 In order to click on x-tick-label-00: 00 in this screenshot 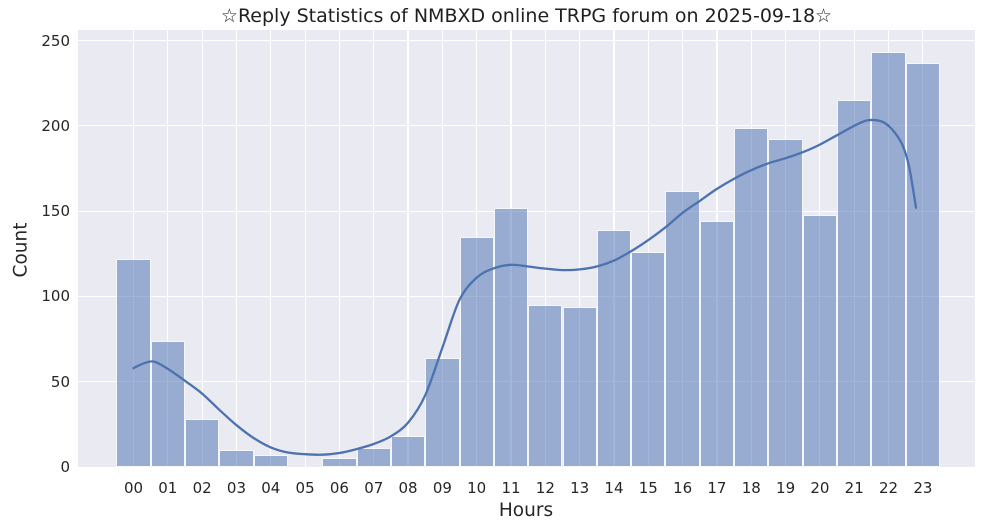, I will do `click(133, 488)`.